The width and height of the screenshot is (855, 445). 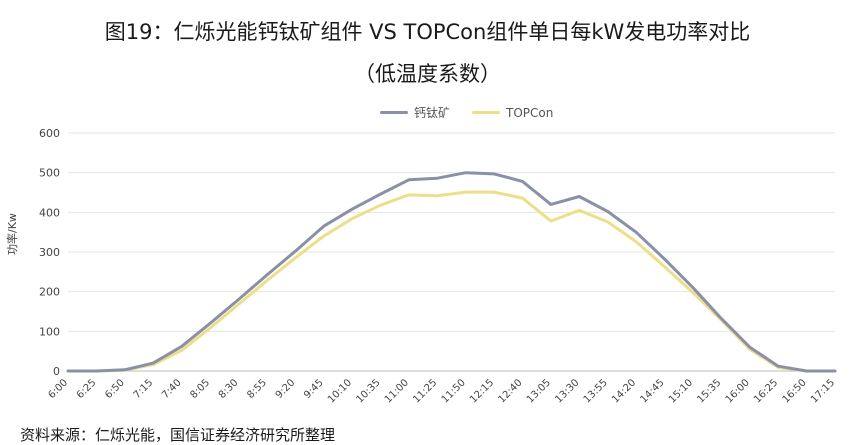 I want to click on x-tick-label: 7:40, so click(x=172, y=389).